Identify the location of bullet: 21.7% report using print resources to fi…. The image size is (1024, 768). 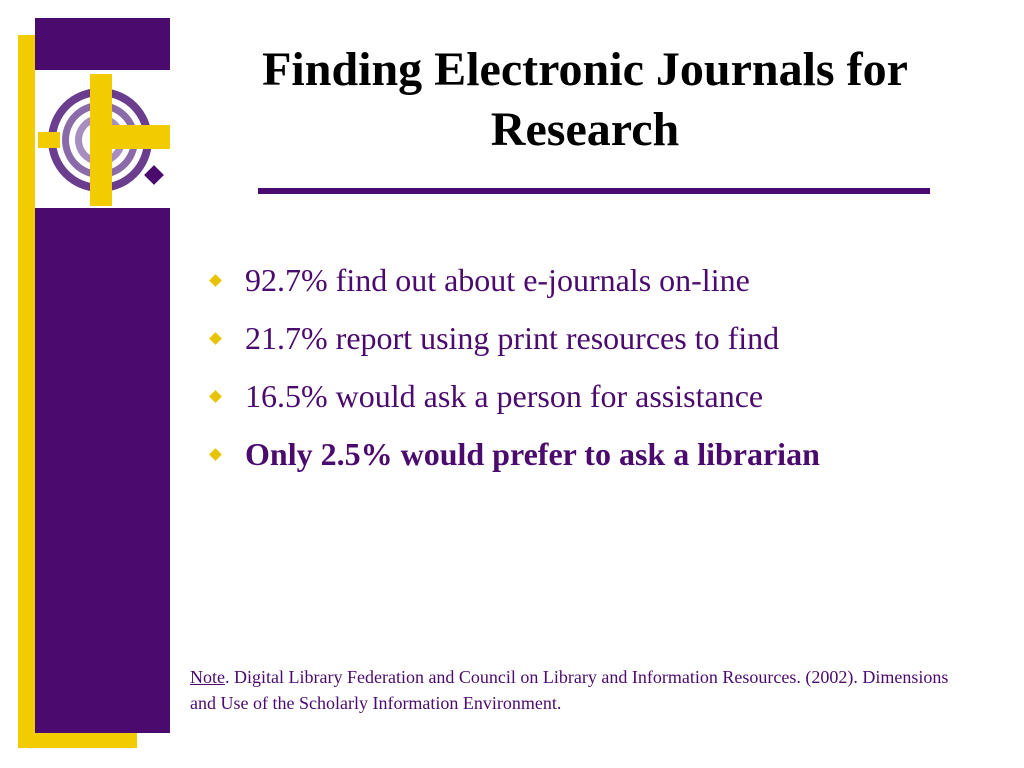
(565, 338).